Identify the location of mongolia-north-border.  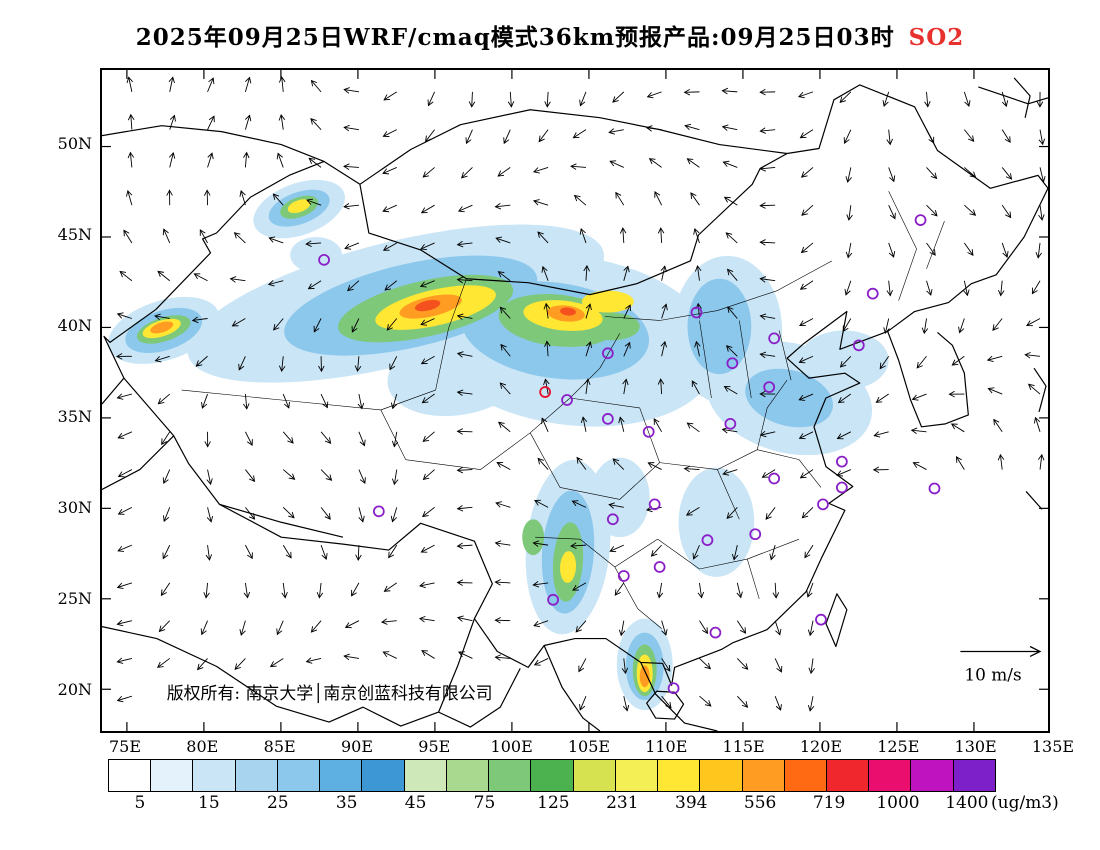
(573, 147).